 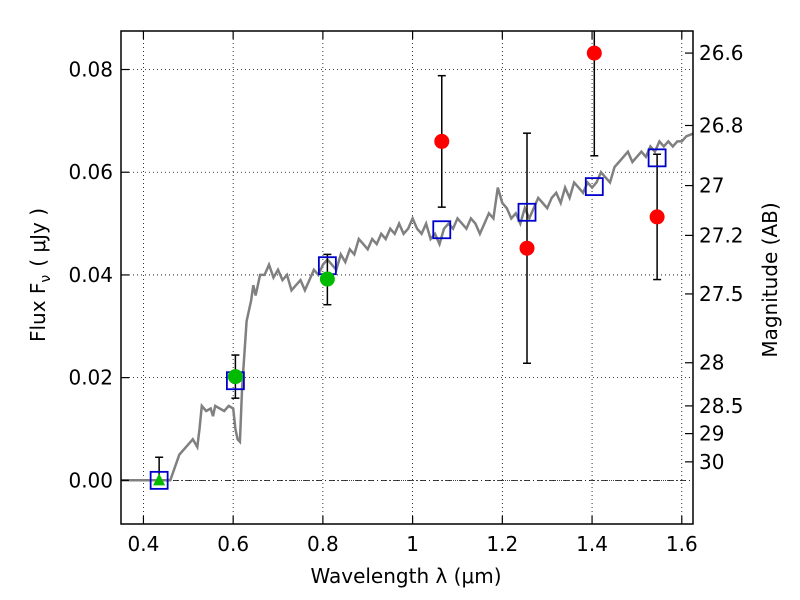 What do you see at coordinates (711, 186) in the screenshot?
I see `magnitude-tick-label: 27` at bounding box center [711, 186].